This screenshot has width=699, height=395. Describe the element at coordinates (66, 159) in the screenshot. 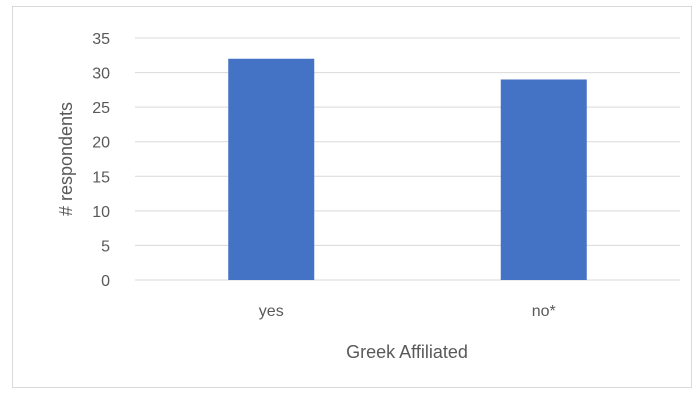

I see `y-axis-title: # respondents` at that location.